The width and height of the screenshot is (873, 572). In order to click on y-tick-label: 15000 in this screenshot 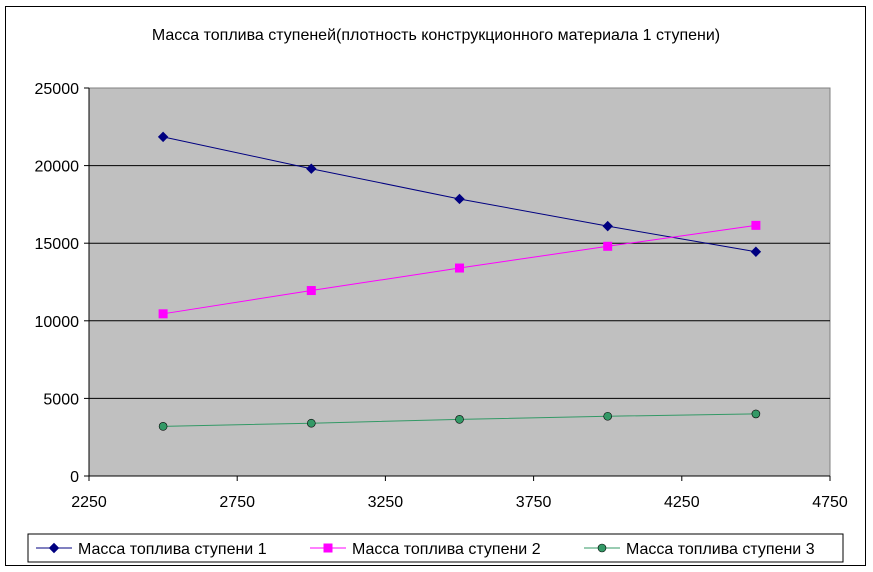, I will do `click(57, 244)`.